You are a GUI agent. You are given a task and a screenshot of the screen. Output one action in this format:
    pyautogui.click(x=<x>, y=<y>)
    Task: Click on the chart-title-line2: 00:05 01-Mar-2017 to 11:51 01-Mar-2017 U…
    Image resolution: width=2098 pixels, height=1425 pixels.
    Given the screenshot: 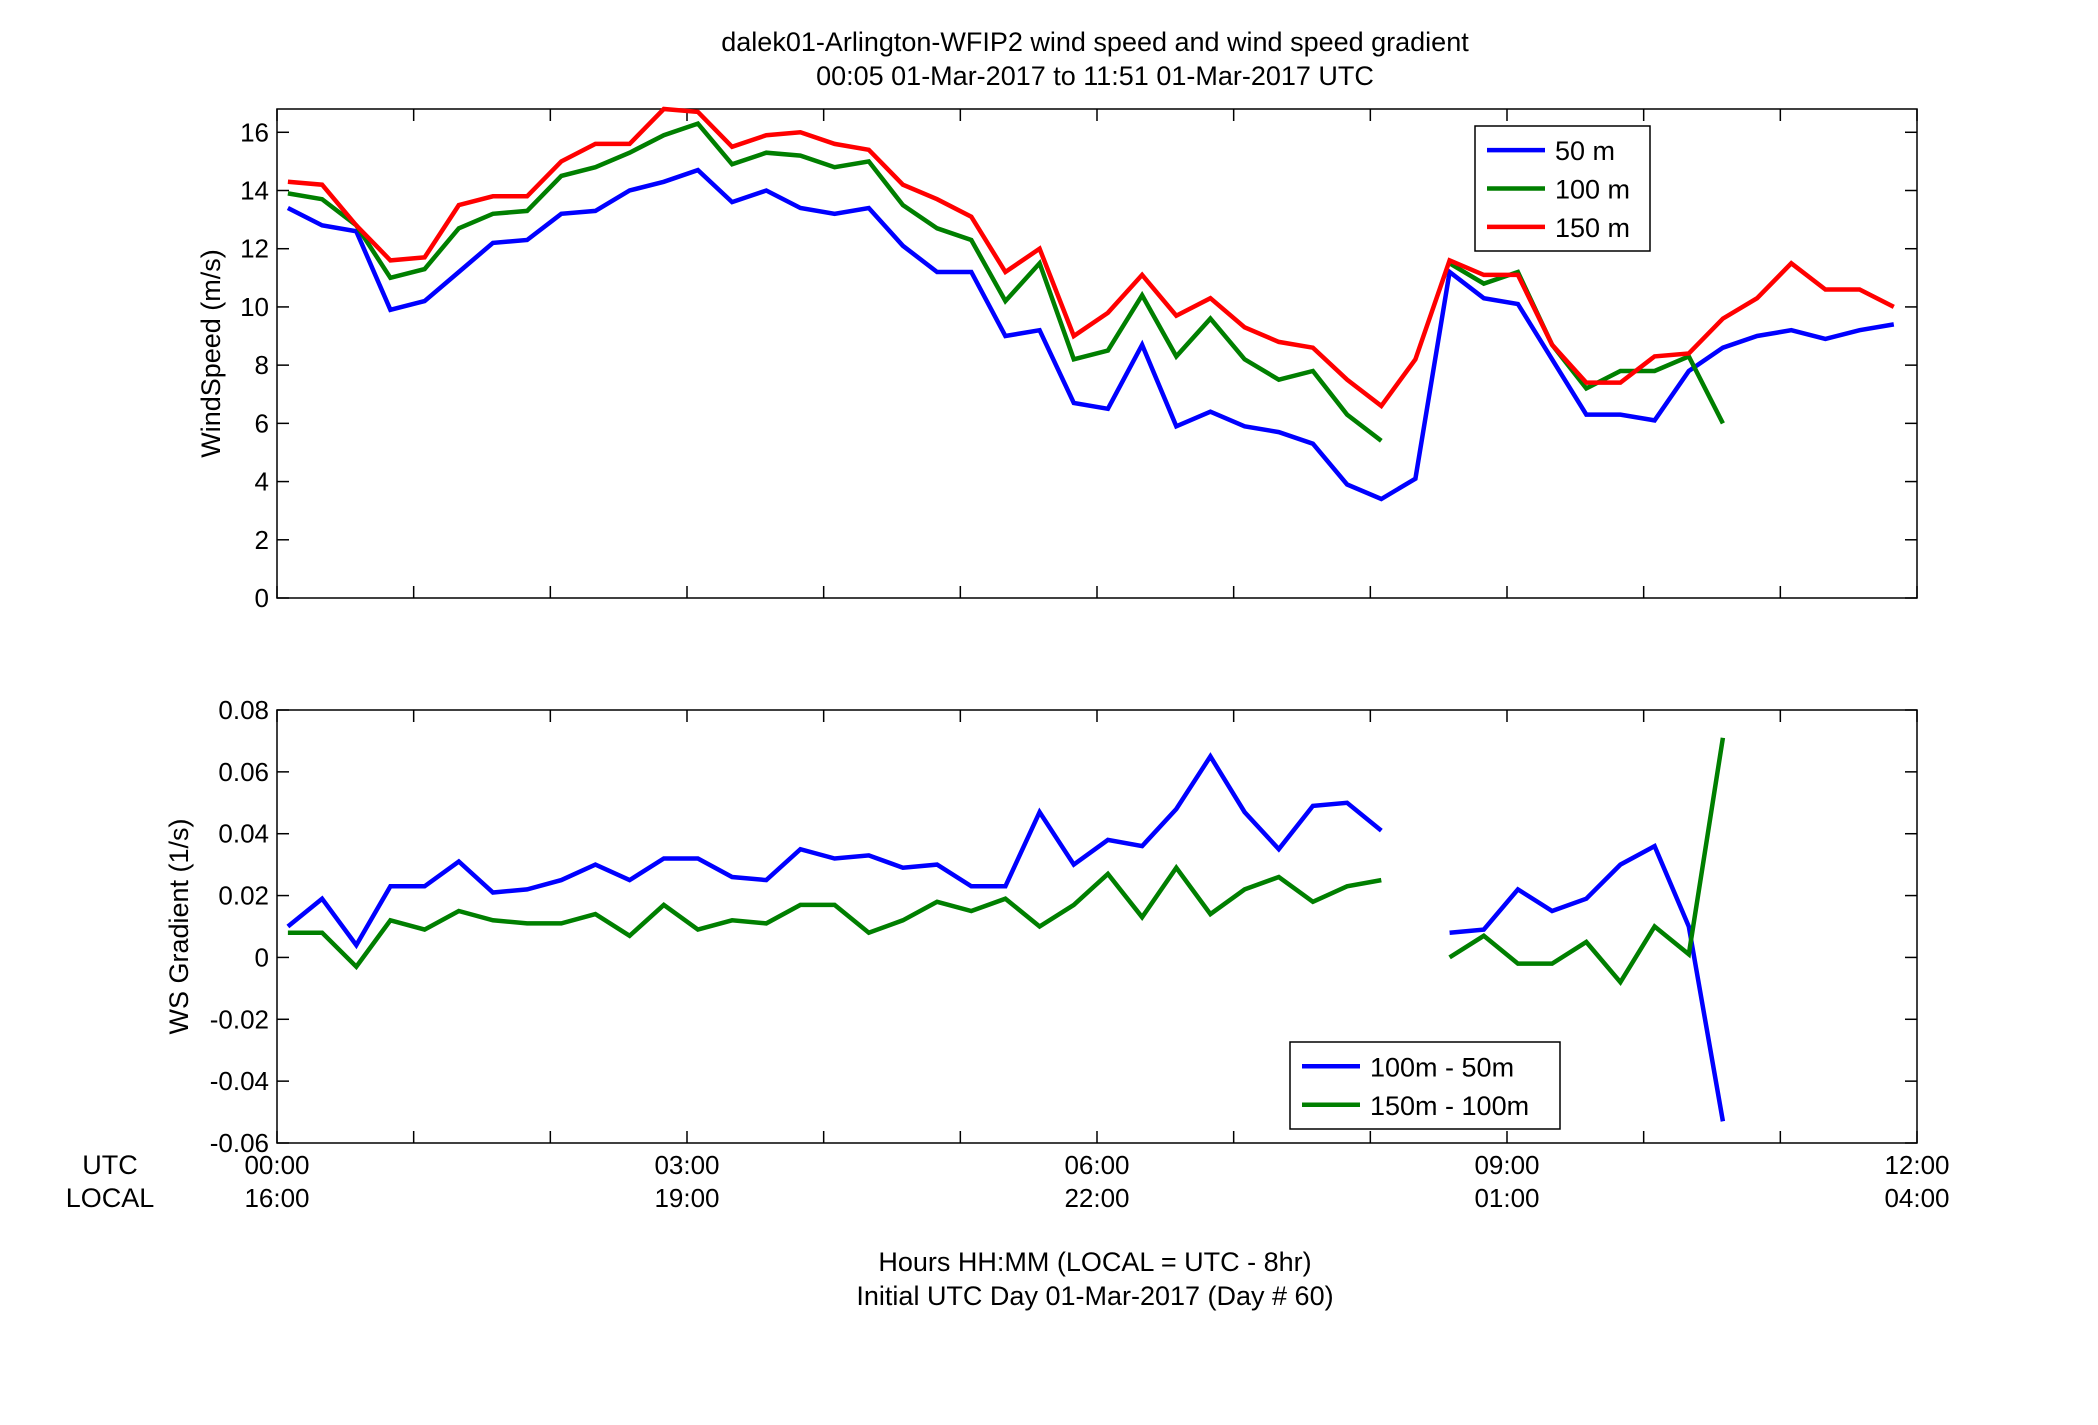 What is the action you would take?
    pyautogui.click(x=1095, y=76)
    